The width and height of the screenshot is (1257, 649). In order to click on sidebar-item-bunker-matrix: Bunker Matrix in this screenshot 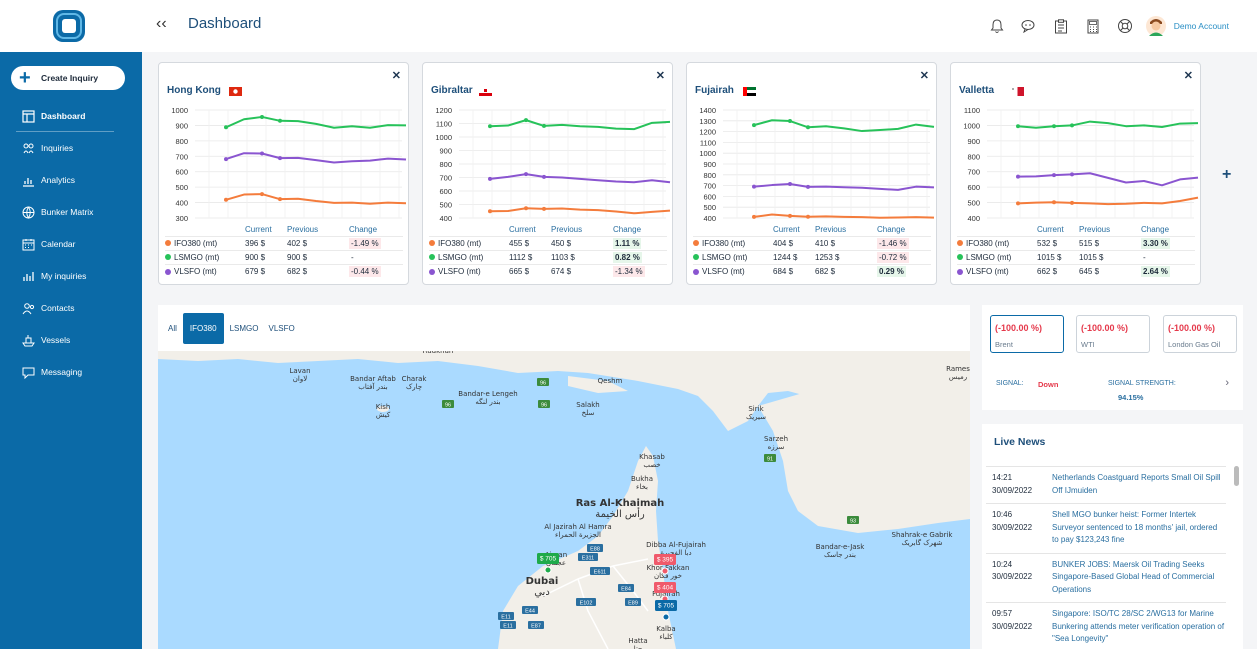, I will do `click(71, 212)`.